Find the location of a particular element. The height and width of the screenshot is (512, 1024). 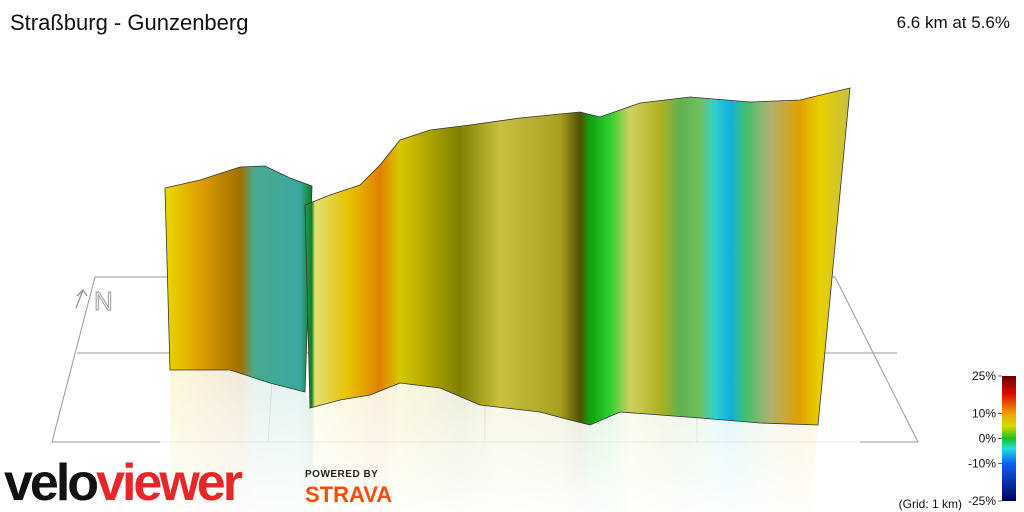

compass-label: N is located at coordinates (103, 301).